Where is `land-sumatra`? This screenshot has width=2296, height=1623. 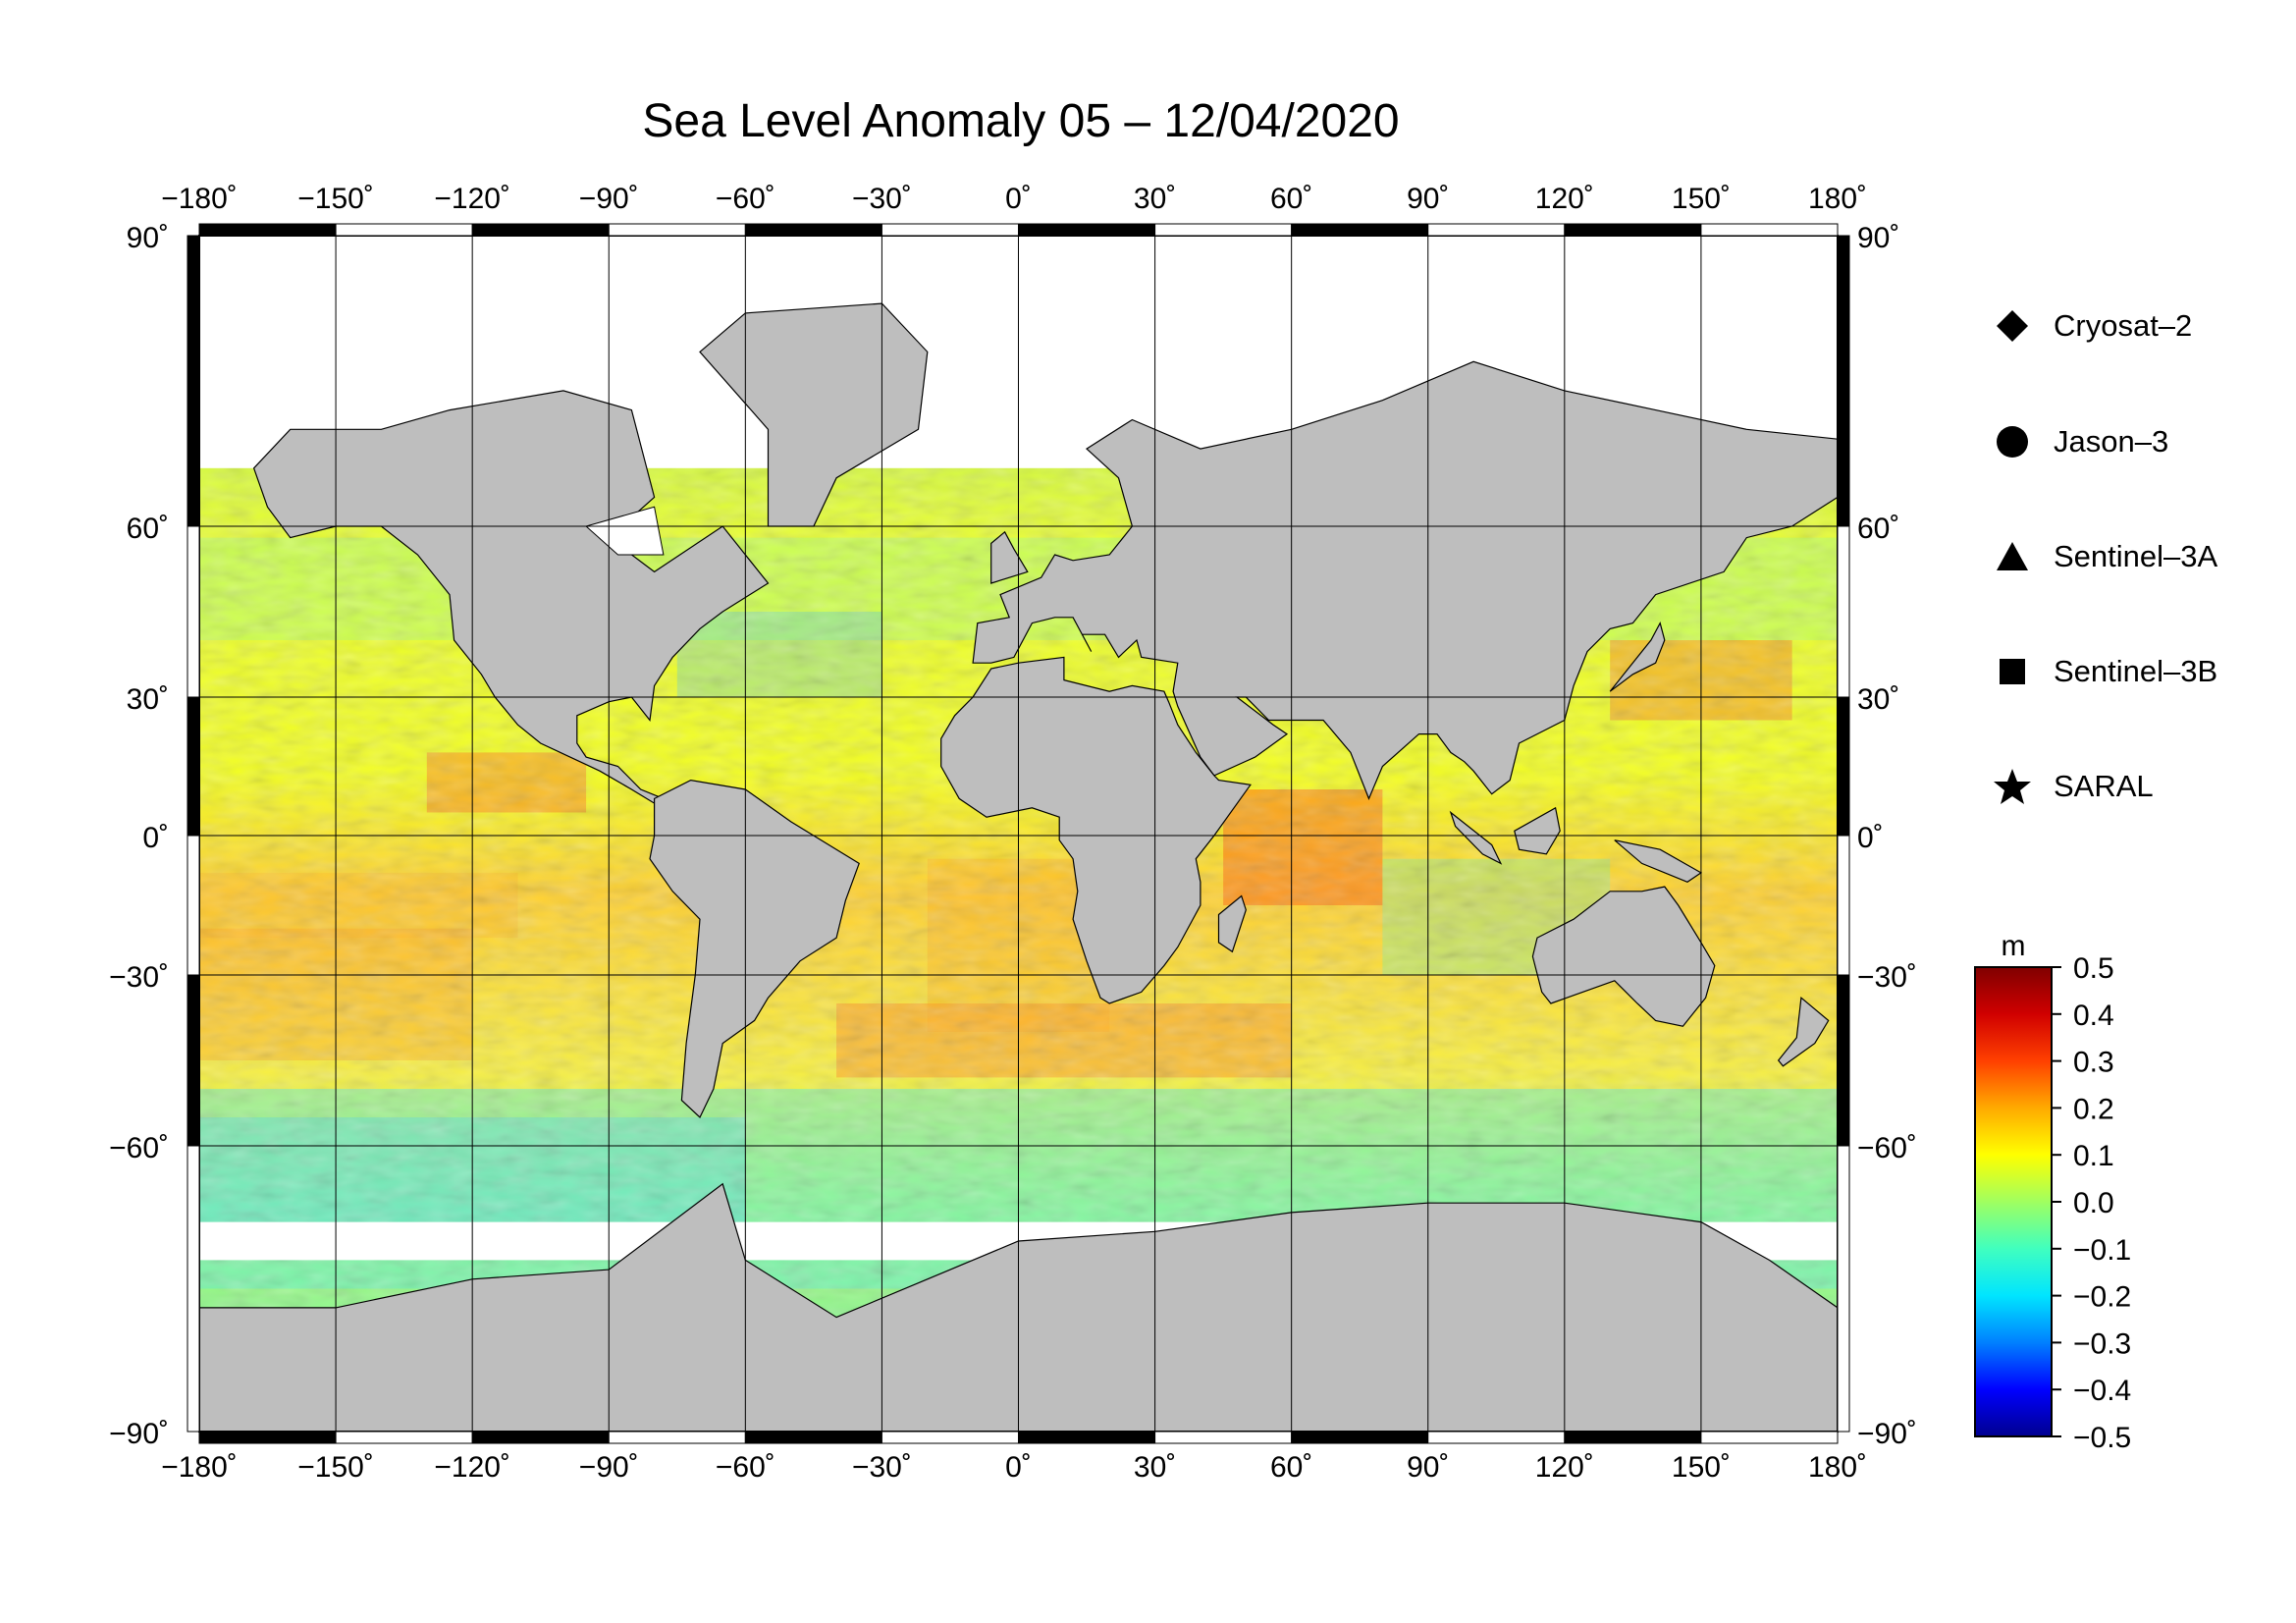
land-sumatra is located at coordinates (1476, 837).